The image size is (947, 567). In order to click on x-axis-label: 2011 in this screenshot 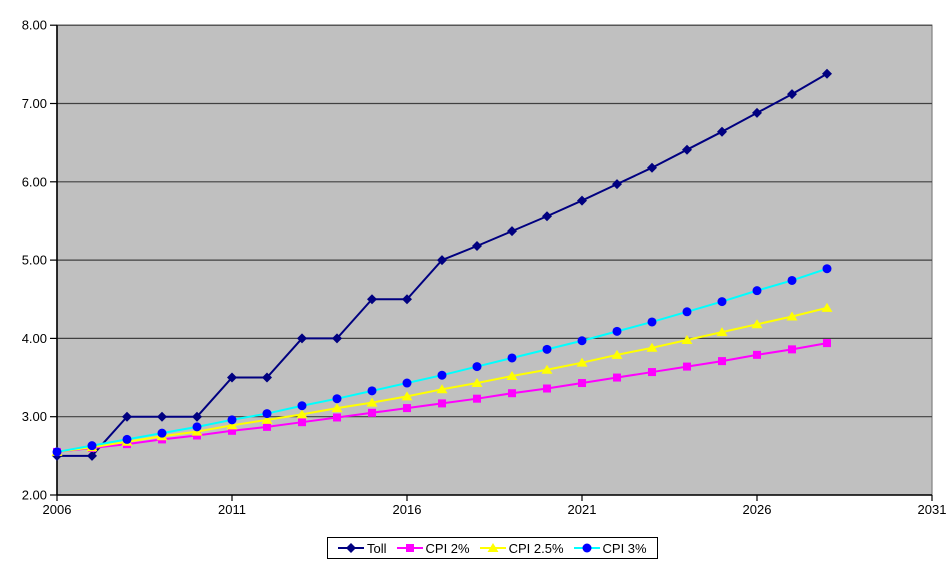, I will do `click(232, 509)`.